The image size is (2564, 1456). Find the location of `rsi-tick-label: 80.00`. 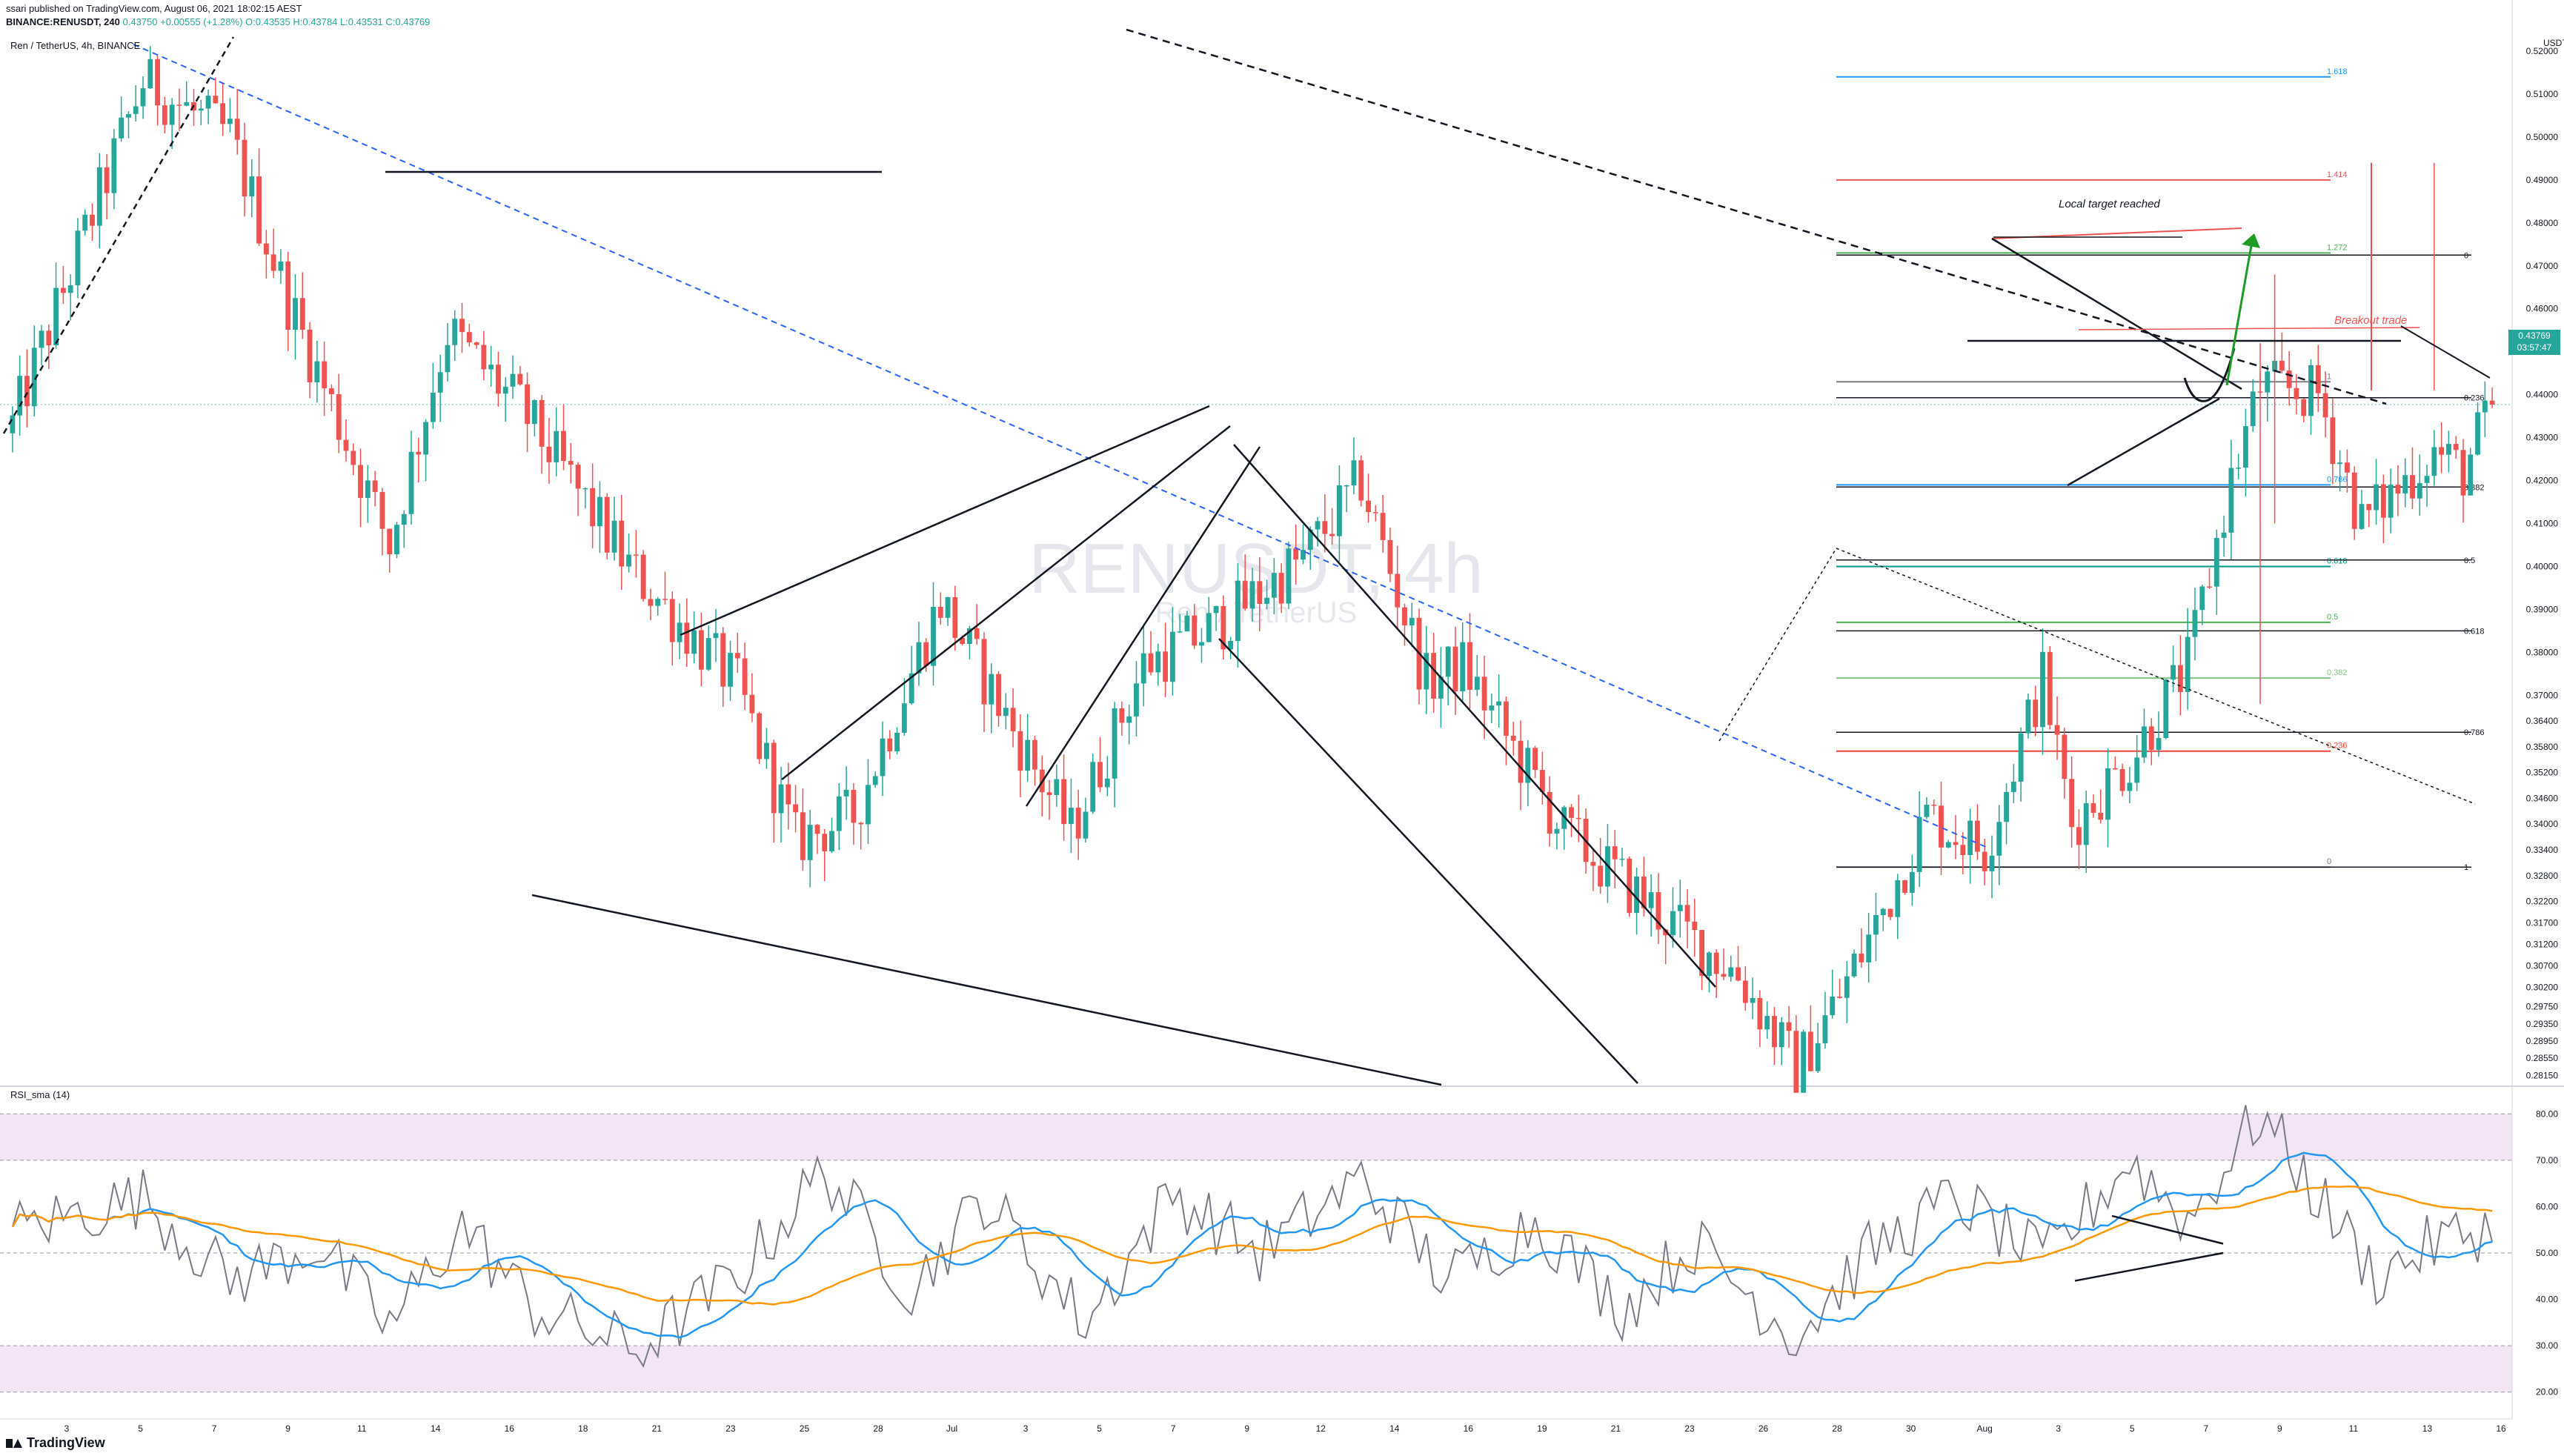

rsi-tick-label: 80.00 is located at coordinates (2547, 1113).